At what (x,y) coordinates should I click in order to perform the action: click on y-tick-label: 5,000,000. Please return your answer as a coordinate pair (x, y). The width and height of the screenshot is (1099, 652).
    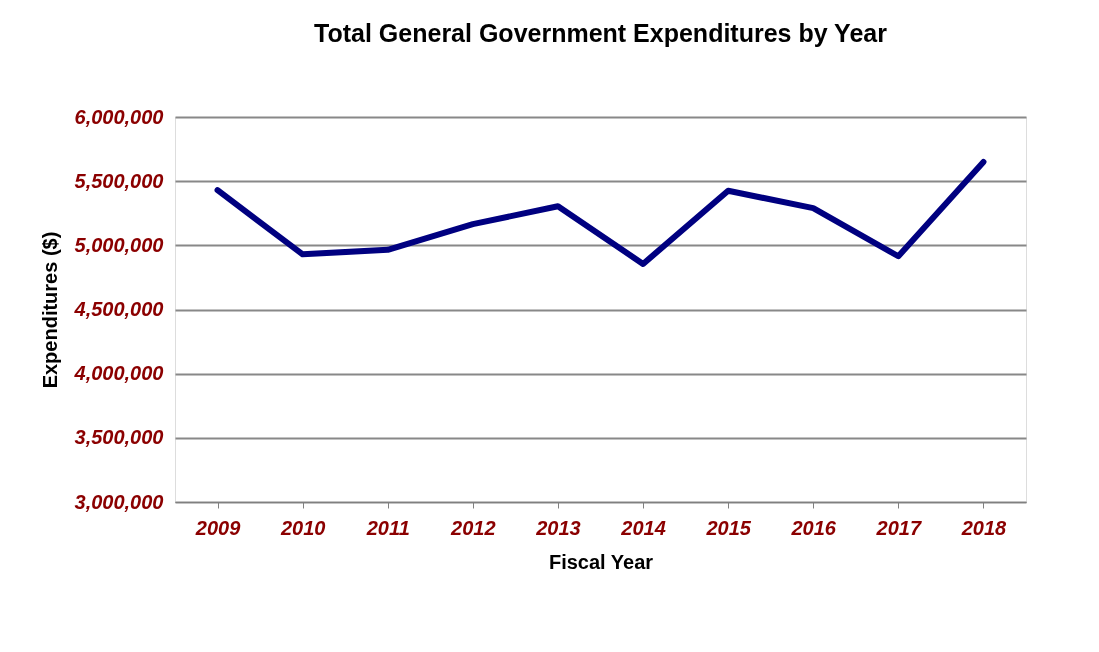
    Looking at the image, I should click on (119, 244).